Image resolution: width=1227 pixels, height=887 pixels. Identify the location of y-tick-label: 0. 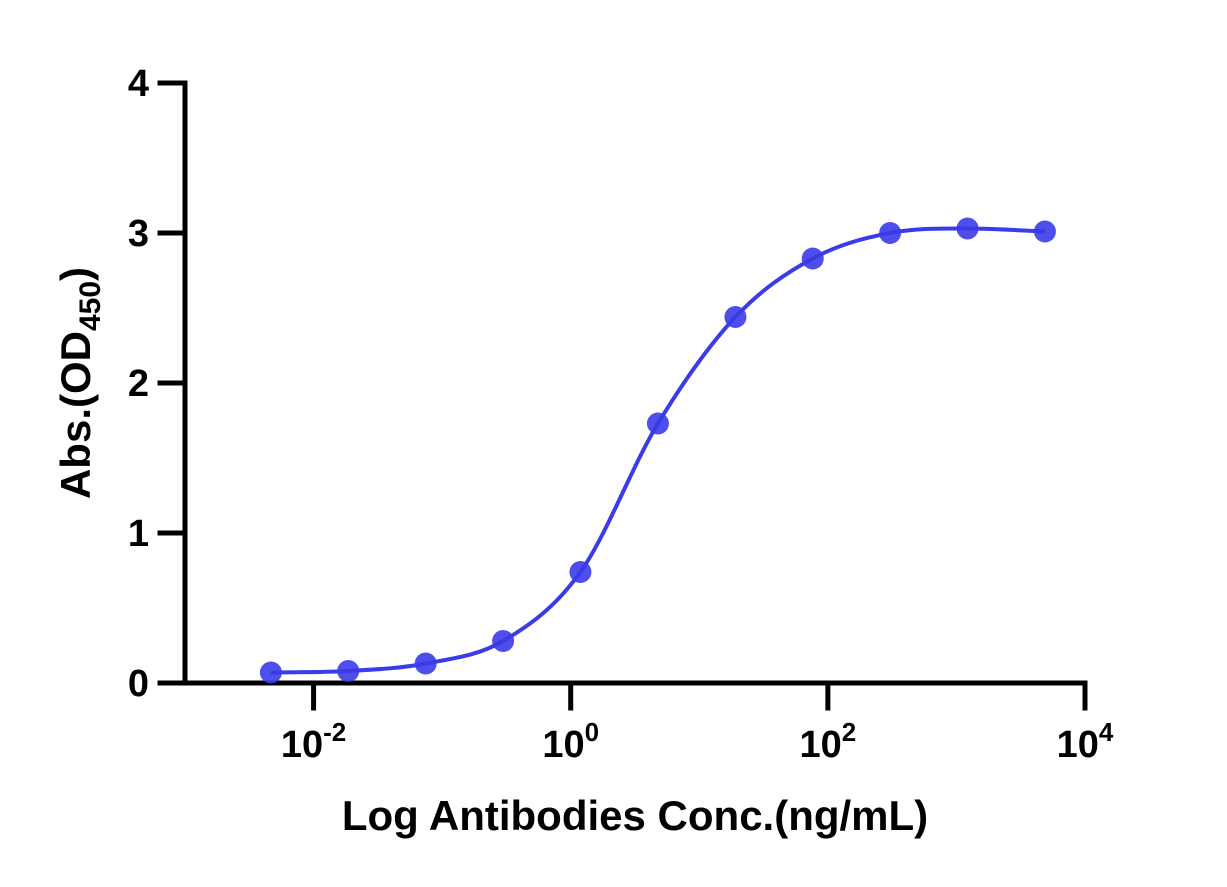
(138, 684).